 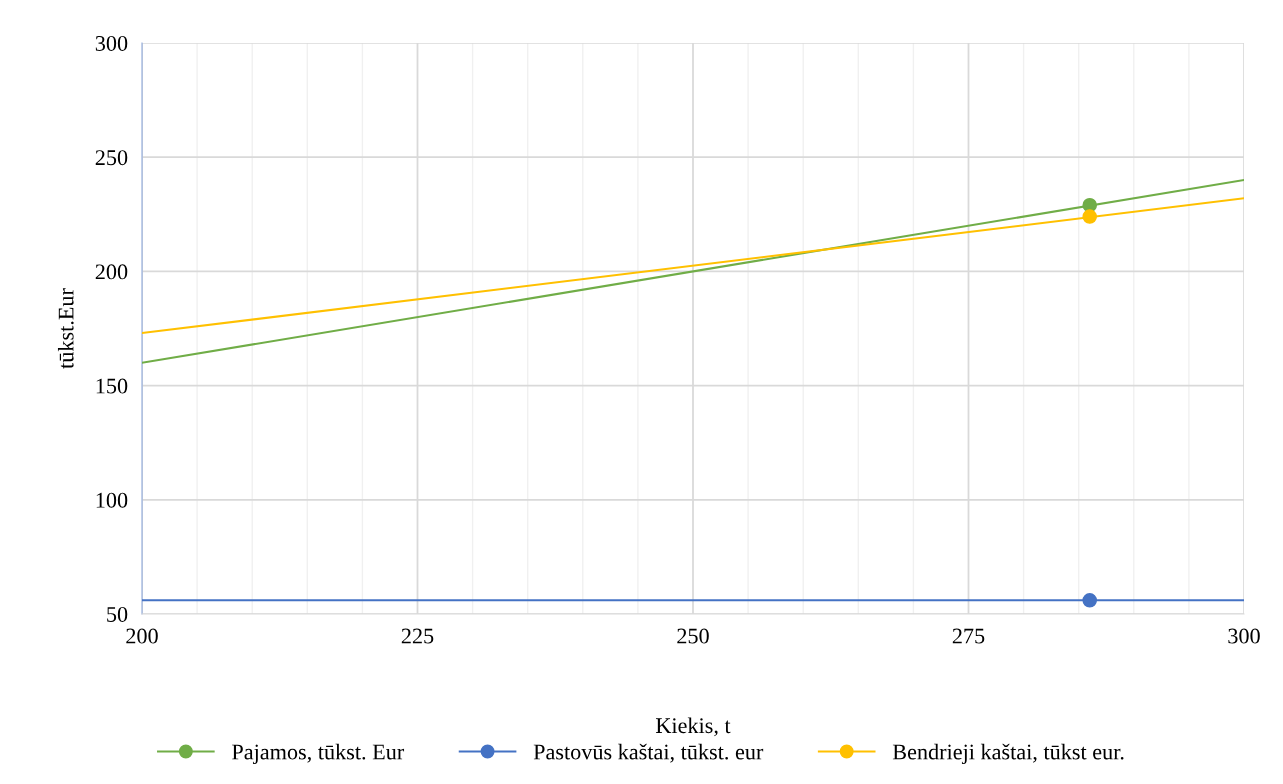 I want to click on x-tick-label: 200, so click(x=142, y=636).